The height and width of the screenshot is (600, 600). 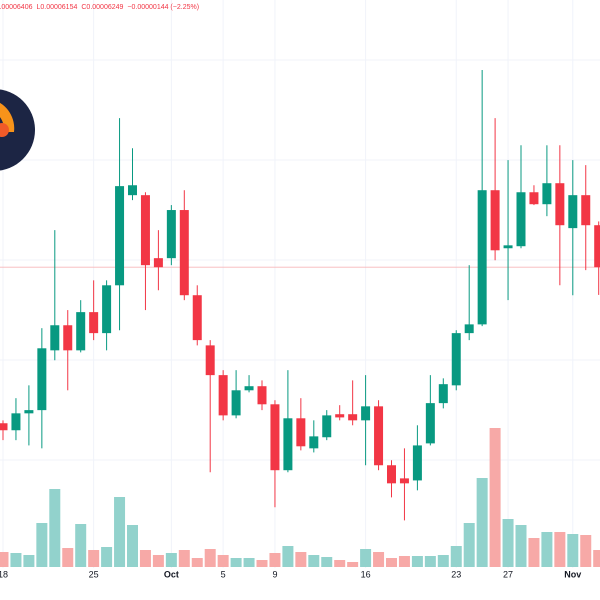 I want to click on x-tick-label: 16, so click(x=366, y=574).